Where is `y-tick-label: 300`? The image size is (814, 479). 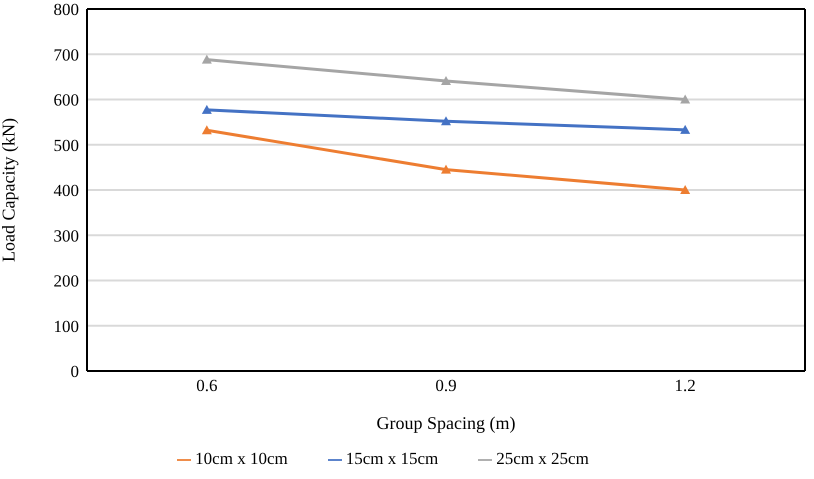 y-tick-label: 300 is located at coordinates (66, 236).